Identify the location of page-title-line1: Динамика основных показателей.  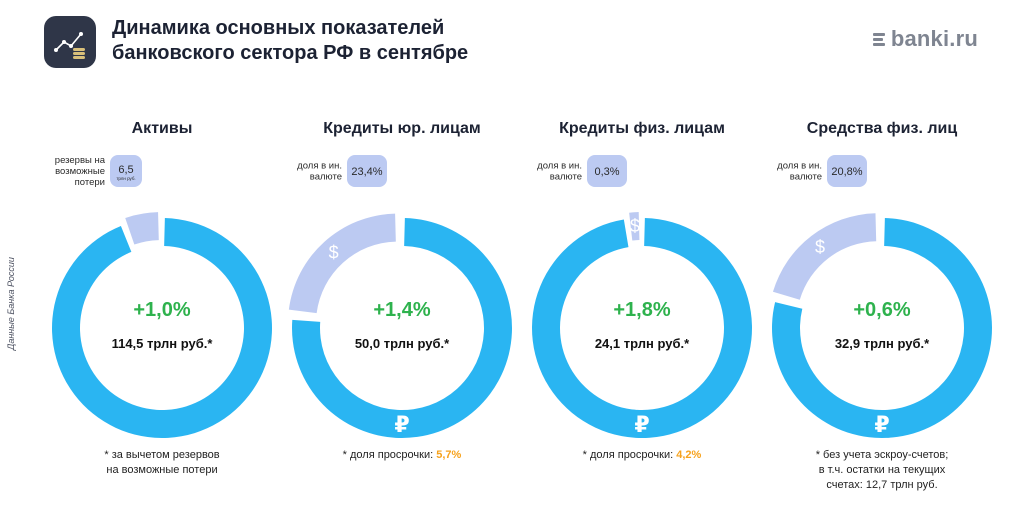
(278, 28).